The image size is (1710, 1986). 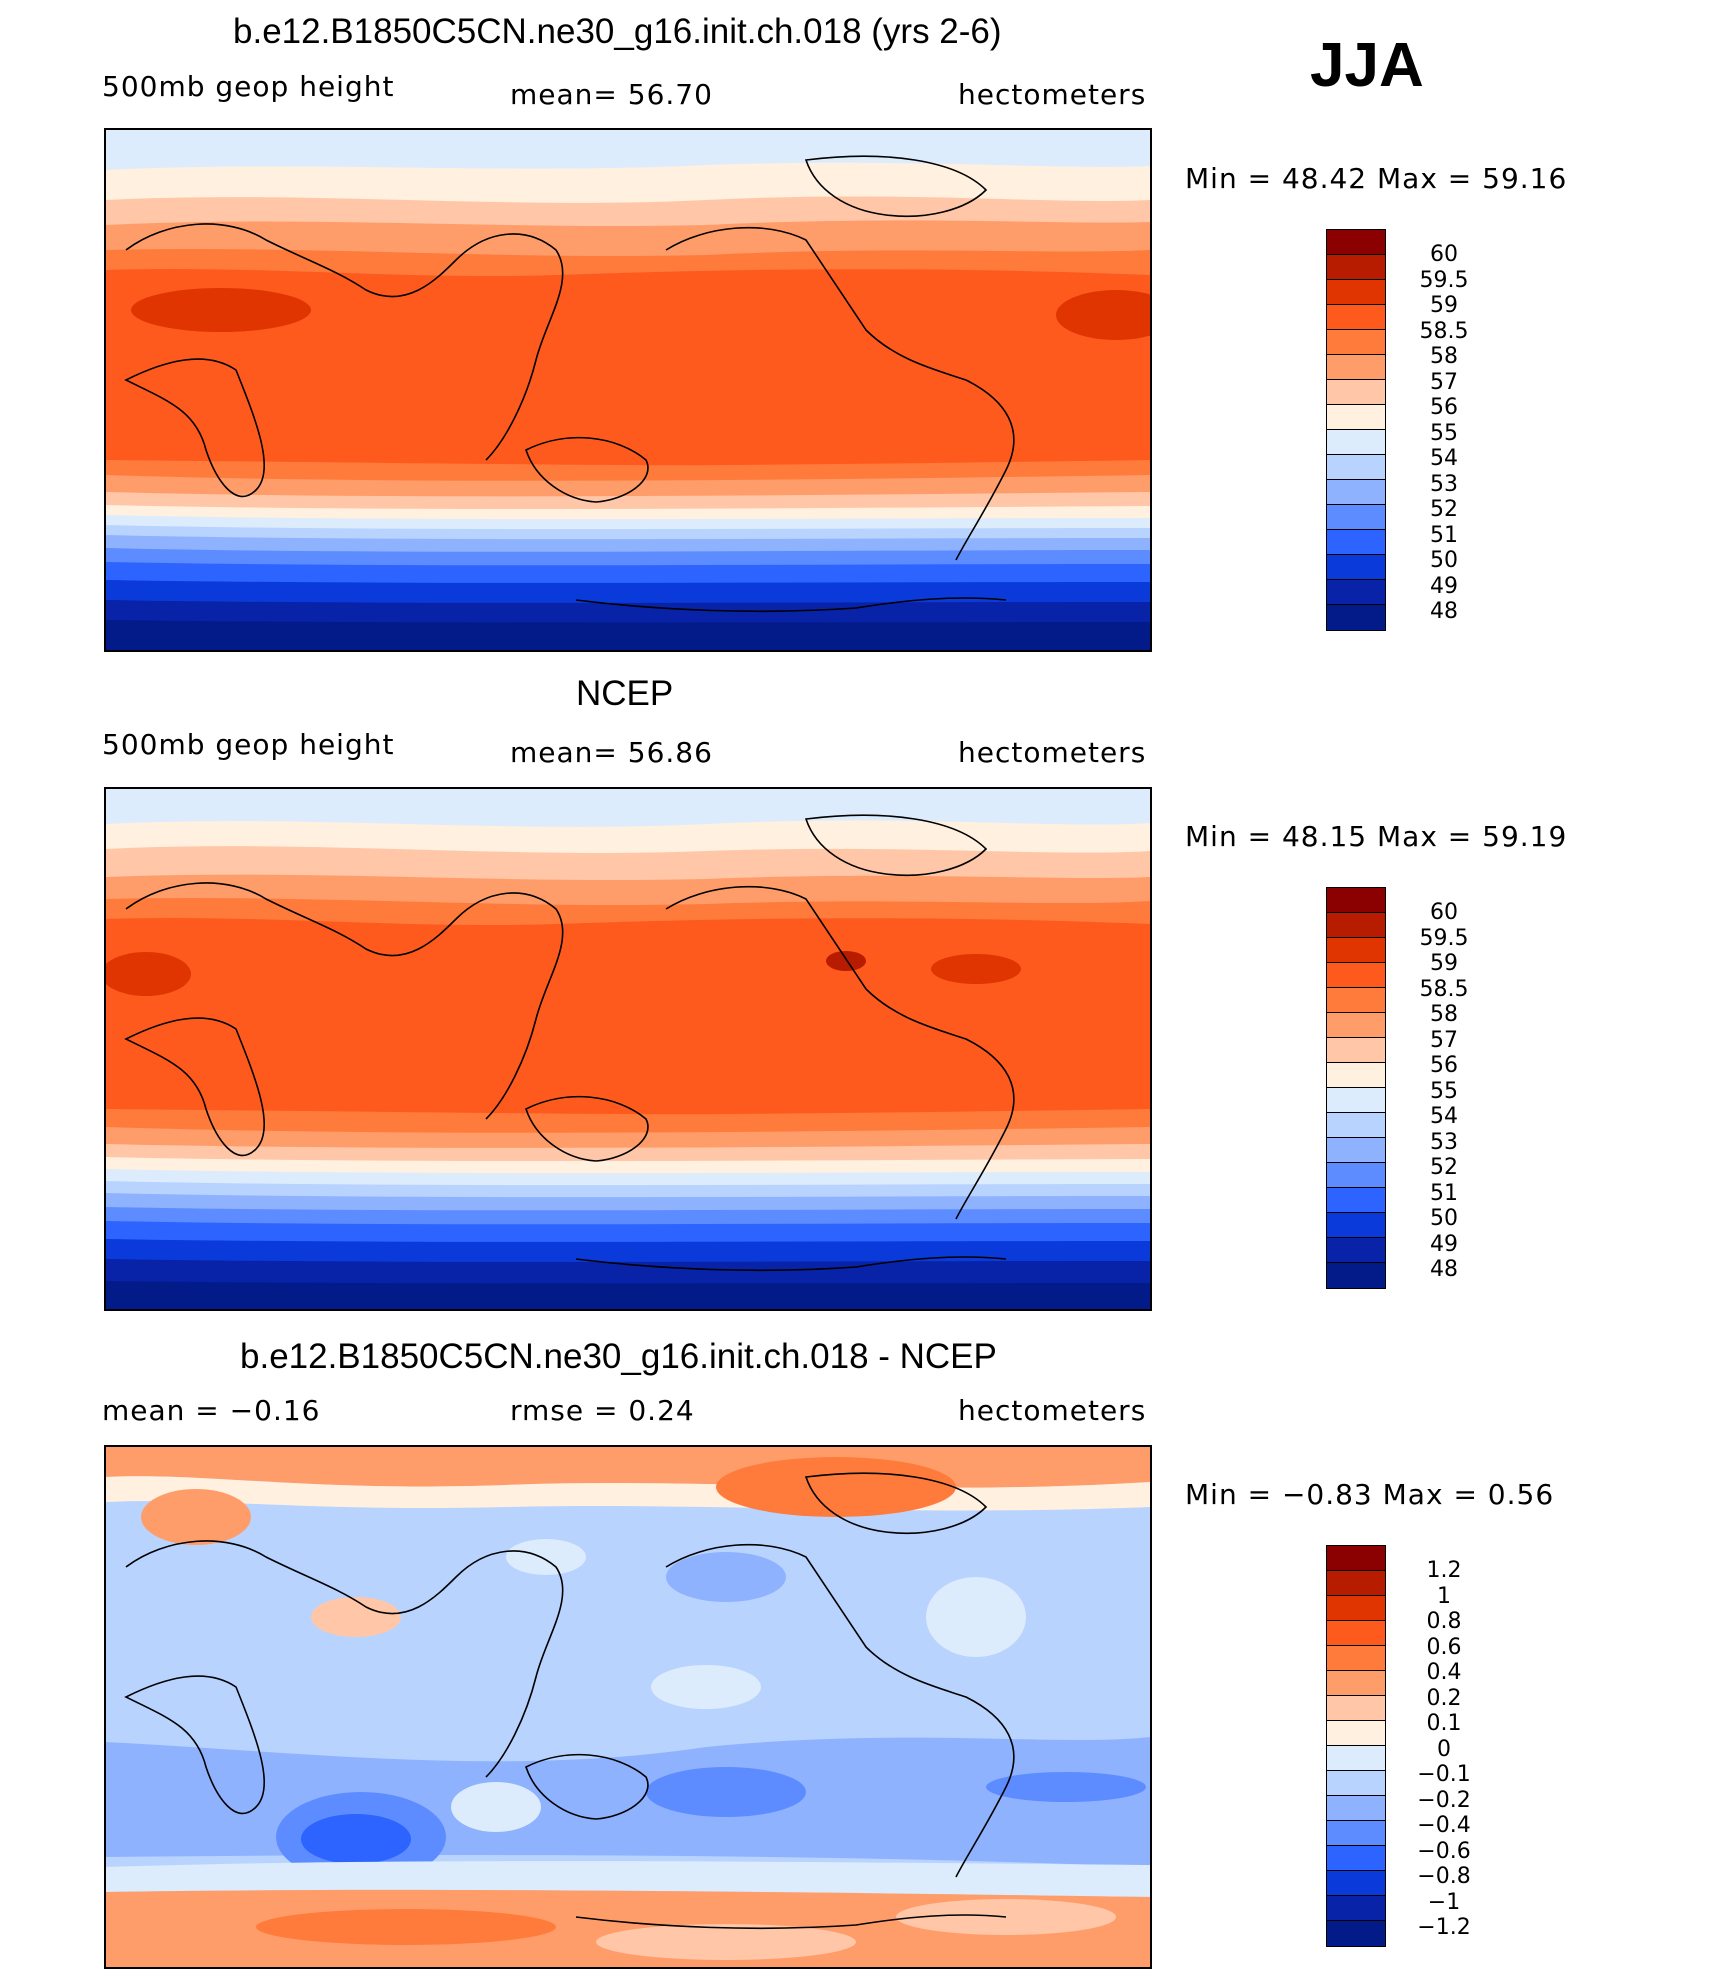 I want to click on colorbar-label: 52, so click(x=1444, y=1167).